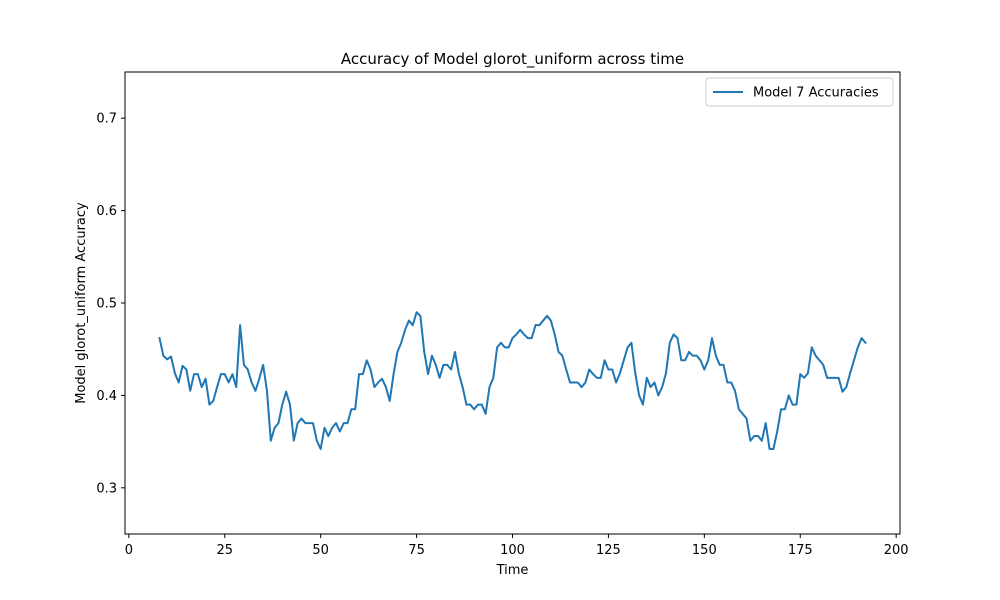  Describe the element at coordinates (704, 550) in the screenshot. I see `x-tick-label: 150` at that location.